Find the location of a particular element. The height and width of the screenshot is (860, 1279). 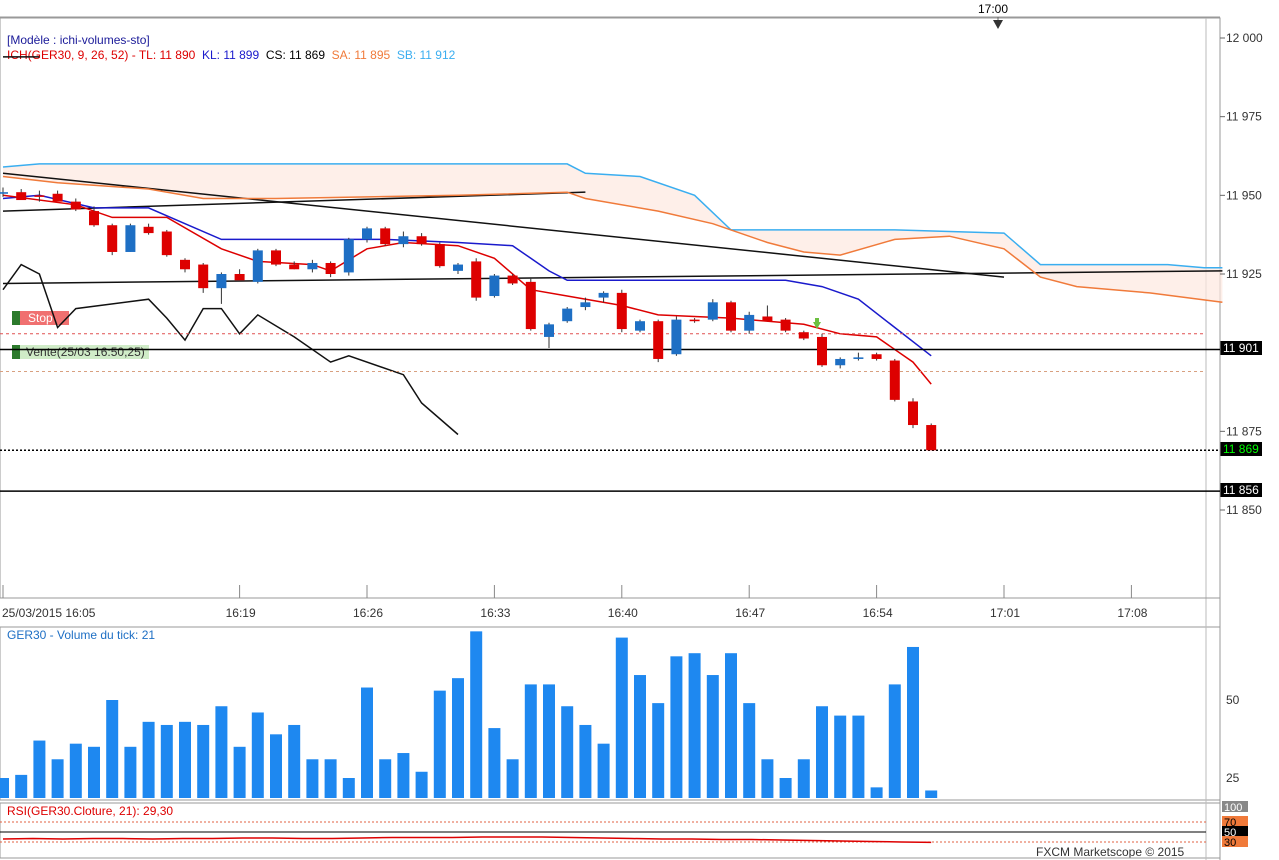

rsi-tick-label: 30 is located at coordinates (1230, 843).